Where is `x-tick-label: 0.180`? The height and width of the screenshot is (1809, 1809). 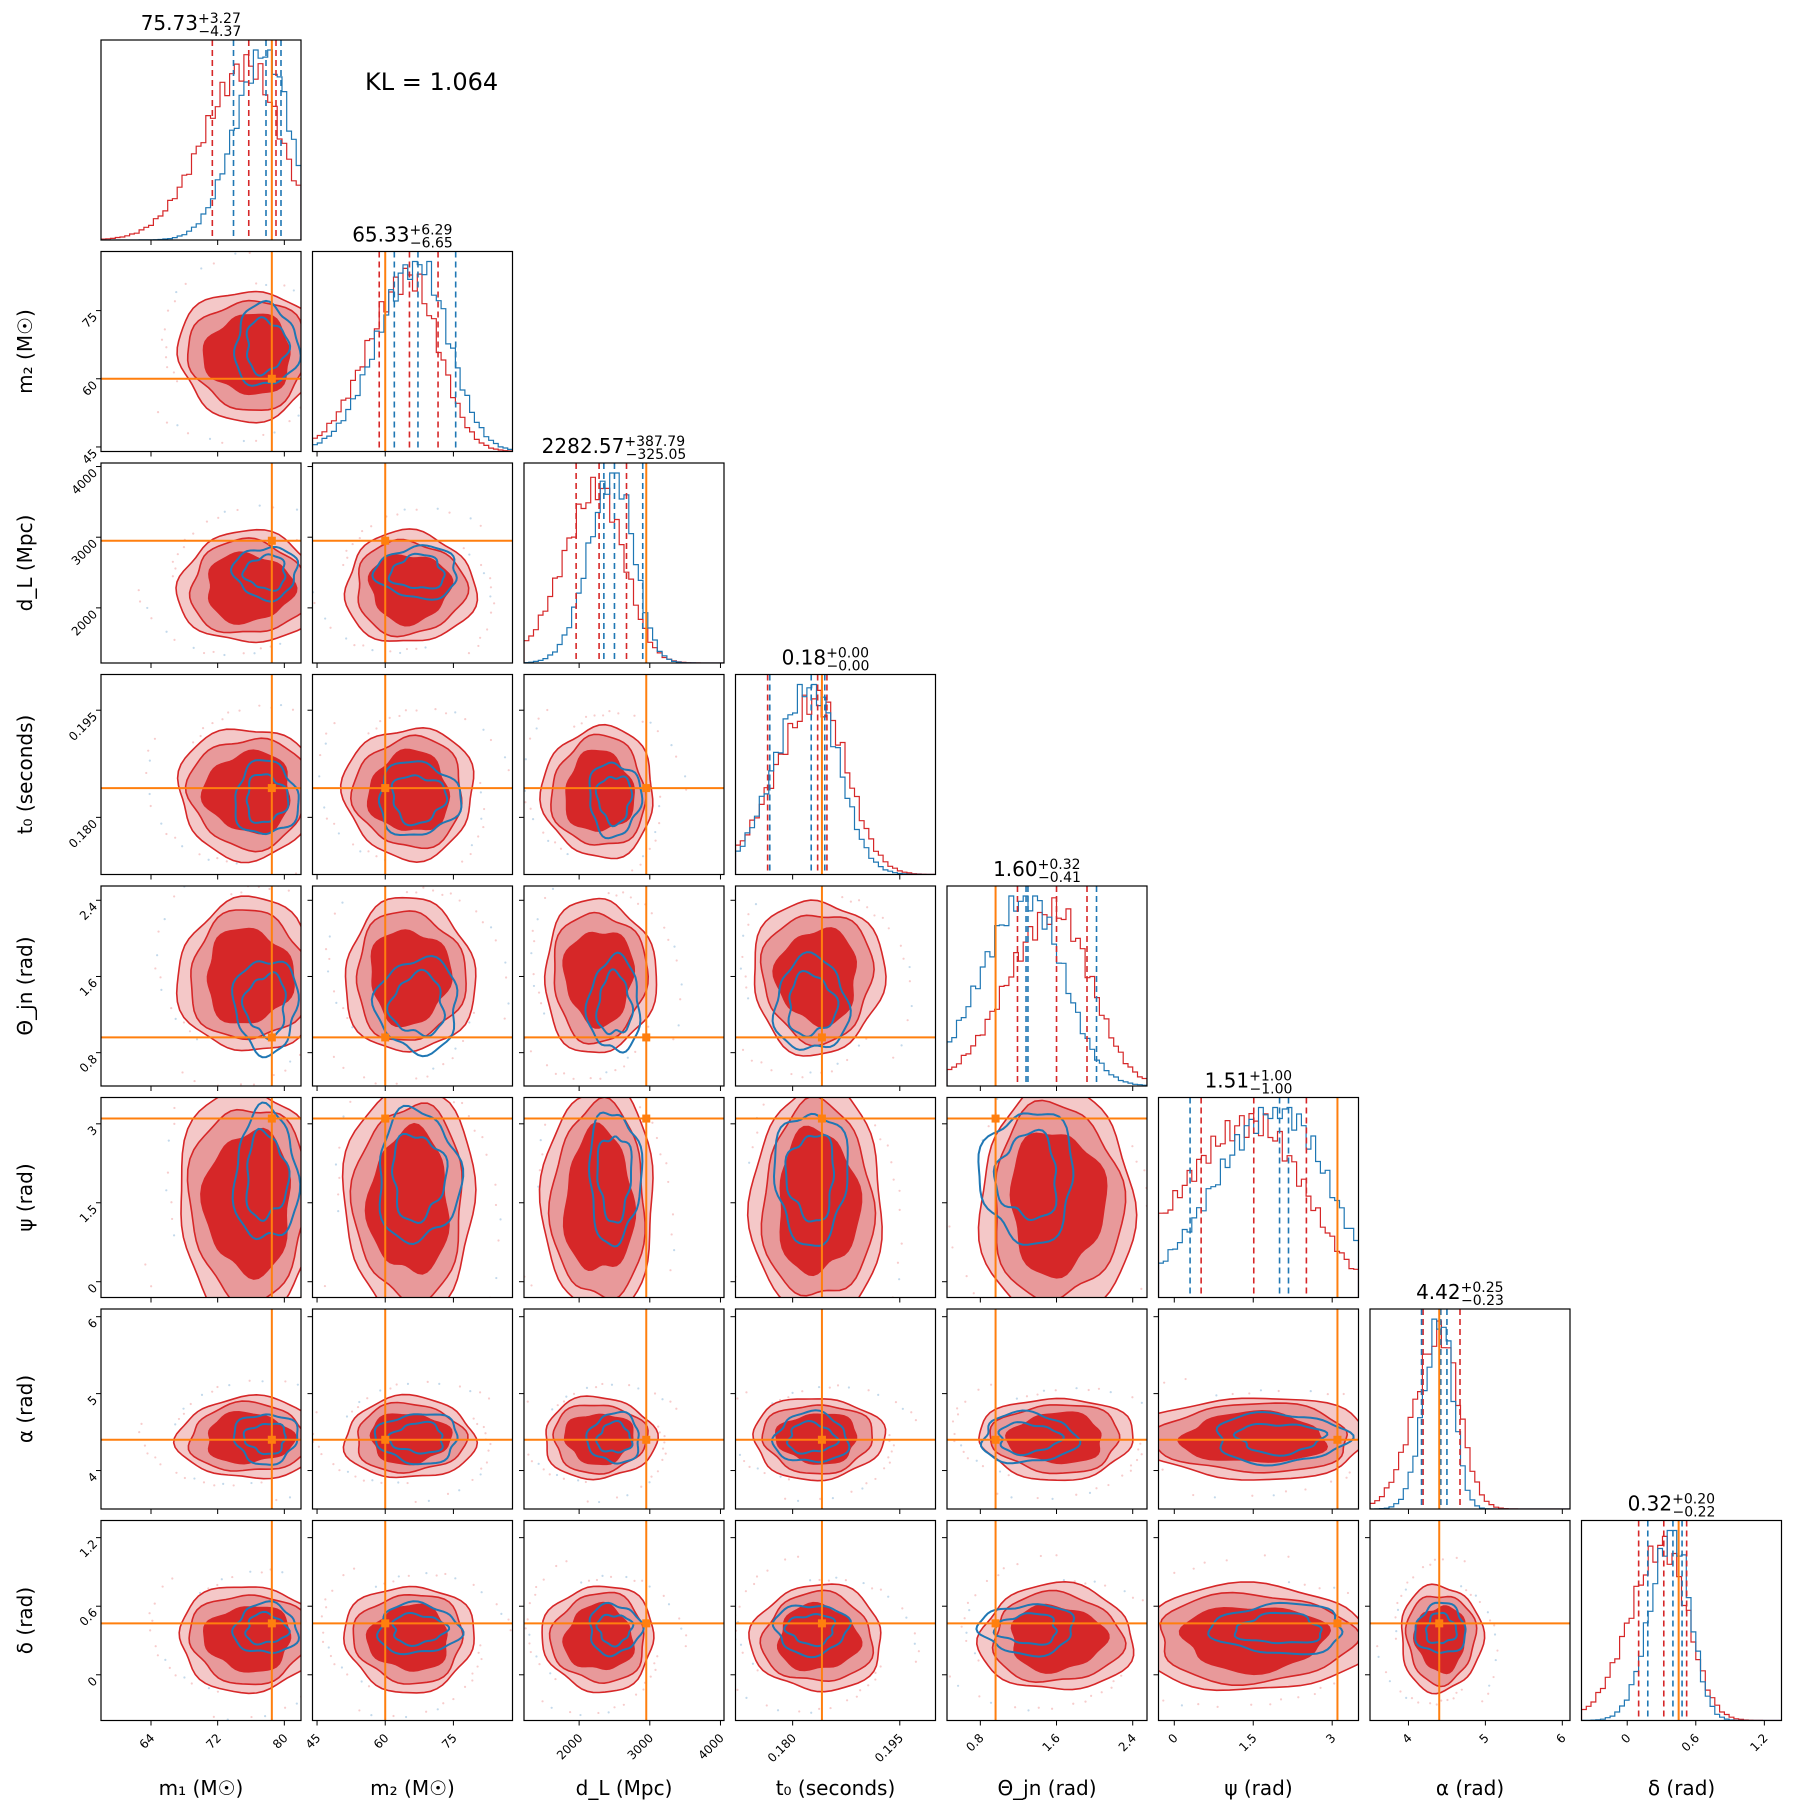
x-tick-label: 0.180 is located at coordinates (782, 1748).